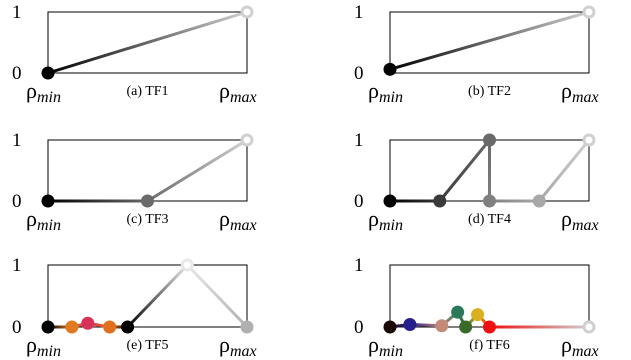  Describe the element at coordinates (489, 345) in the screenshot. I see `panel-caption: (f) TF6` at that location.